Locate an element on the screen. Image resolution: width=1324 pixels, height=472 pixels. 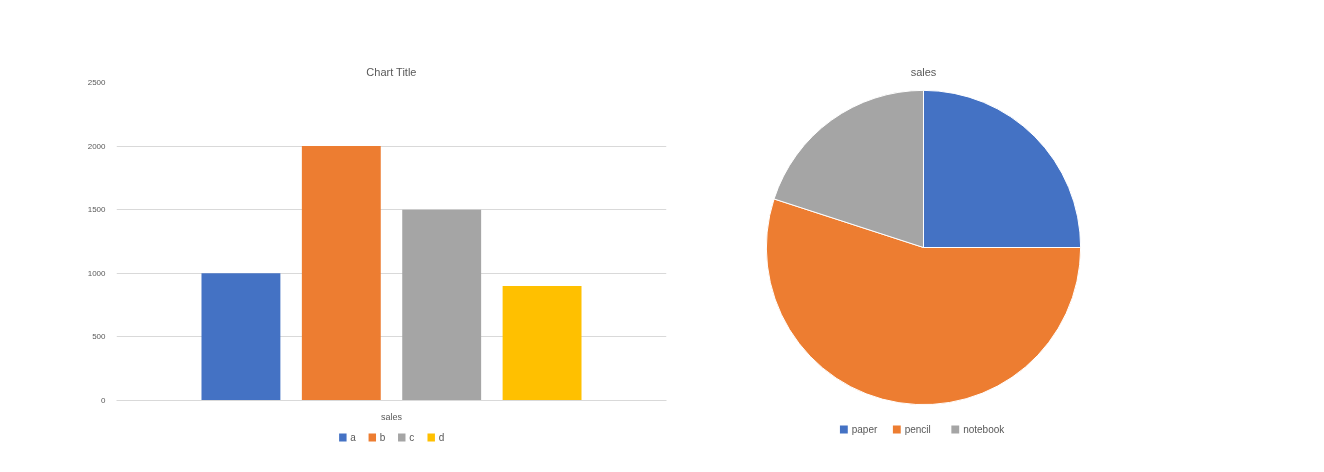
legend-label: d is located at coordinates (441, 437).